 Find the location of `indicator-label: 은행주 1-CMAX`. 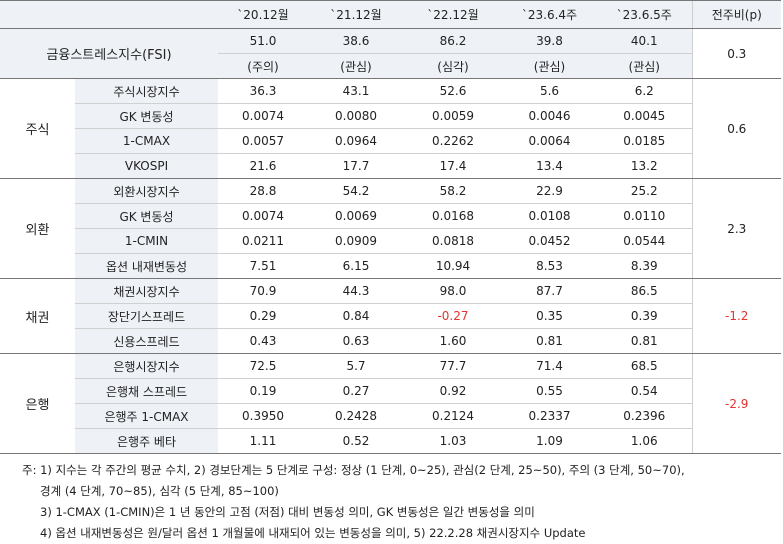

indicator-label: 은행주 1-CMAX is located at coordinates (146, 416).